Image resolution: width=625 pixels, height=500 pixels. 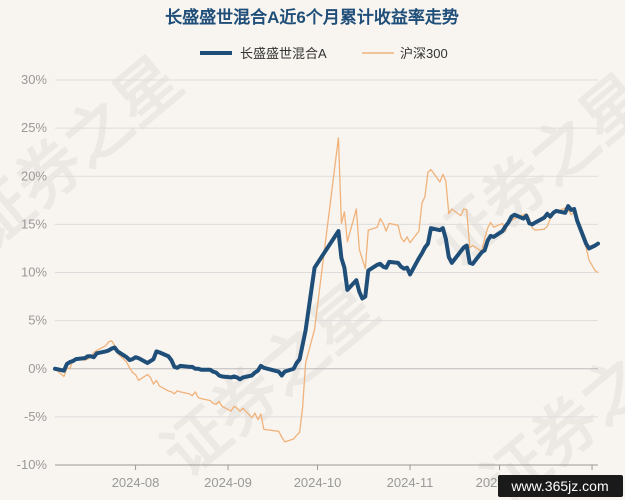 I want to click on legend-label-index: 沪深300, so click(x=424, y=53).